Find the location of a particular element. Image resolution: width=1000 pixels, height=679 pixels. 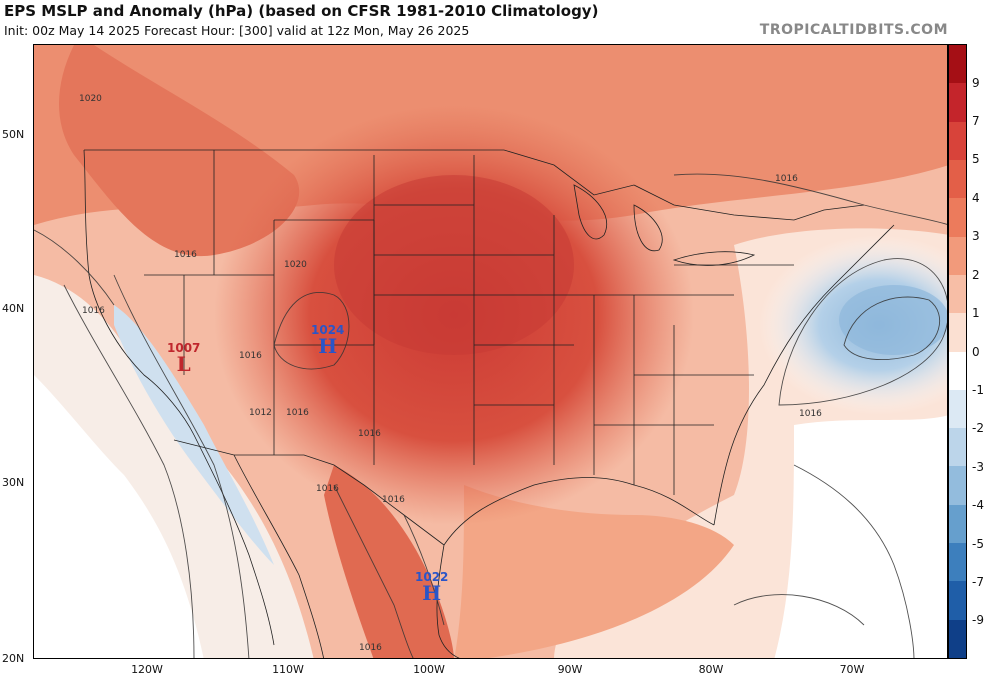

low-pressure-system: 1007 L is located at coordinates (183, 358).